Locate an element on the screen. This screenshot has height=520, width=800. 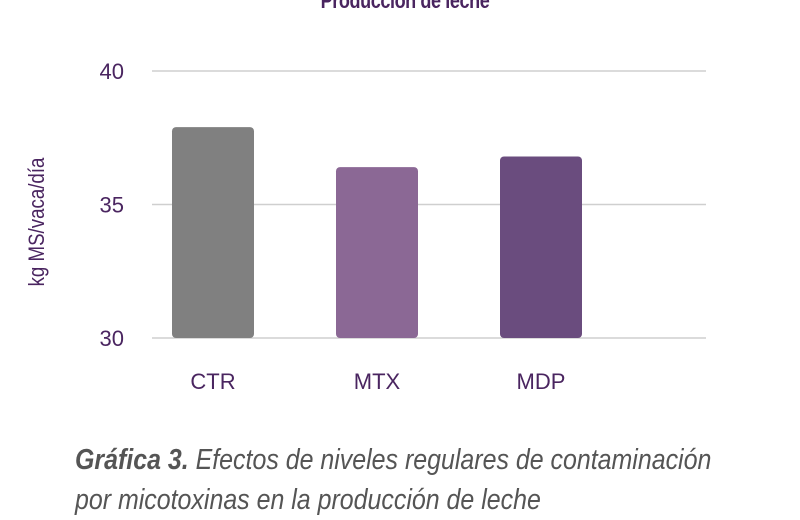
bar-mtx is located at coordinates (377, 252).